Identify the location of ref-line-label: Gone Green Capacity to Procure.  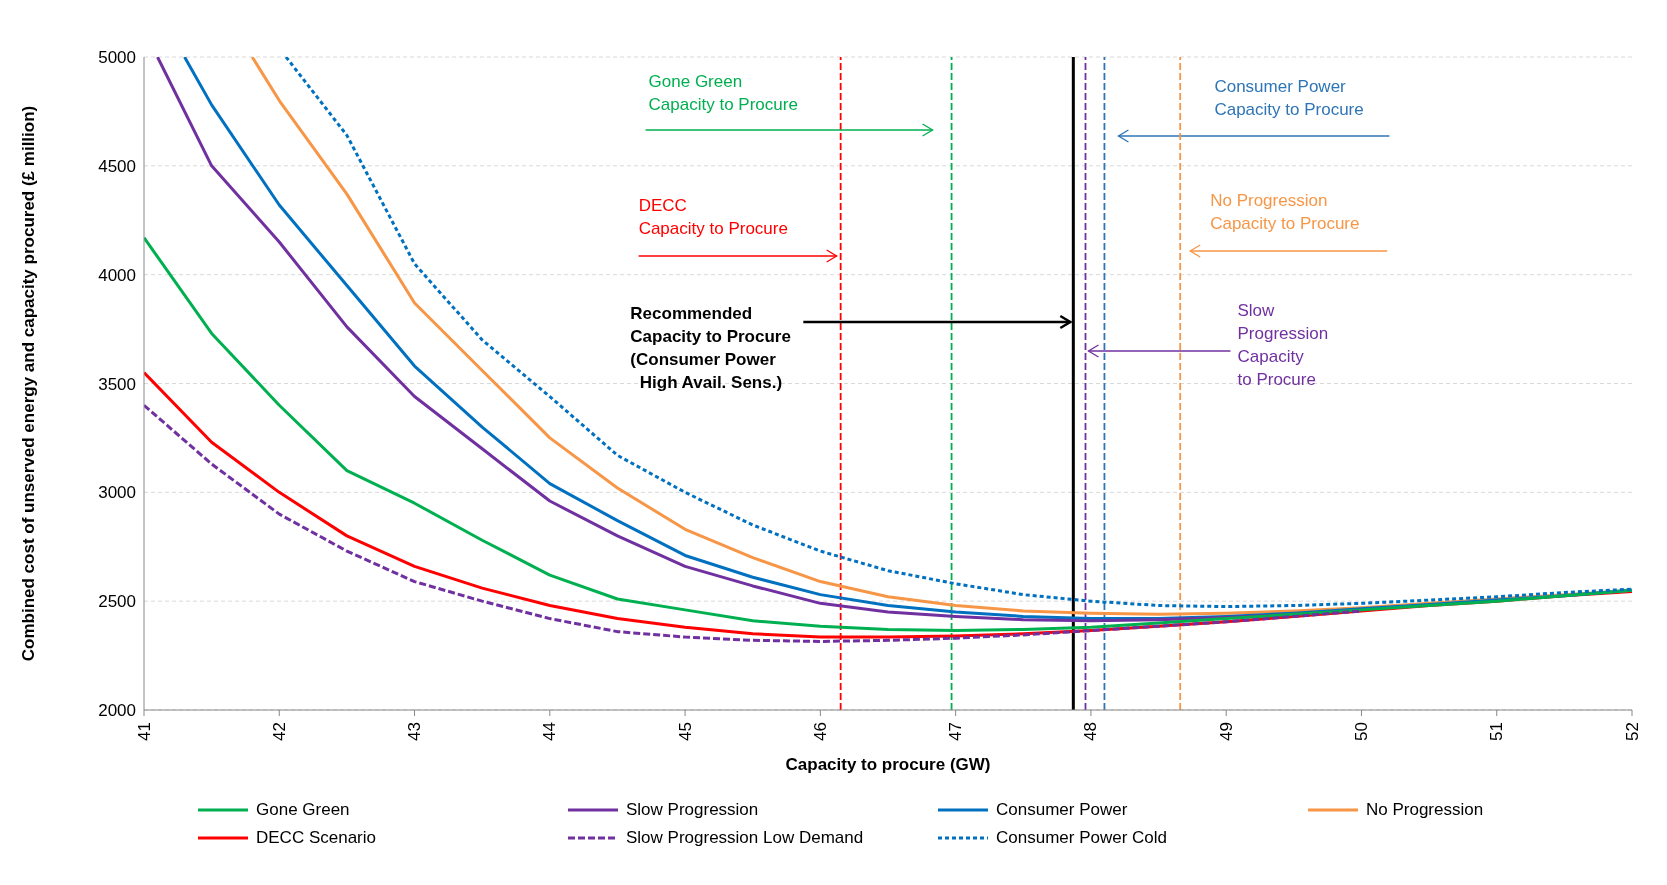
(723, 93).